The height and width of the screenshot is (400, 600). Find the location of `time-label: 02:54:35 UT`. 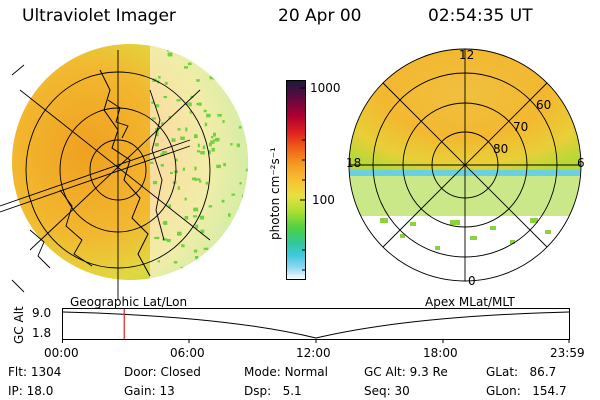

time-label: 02:54:35 UT is located at coordinates (480, 16).